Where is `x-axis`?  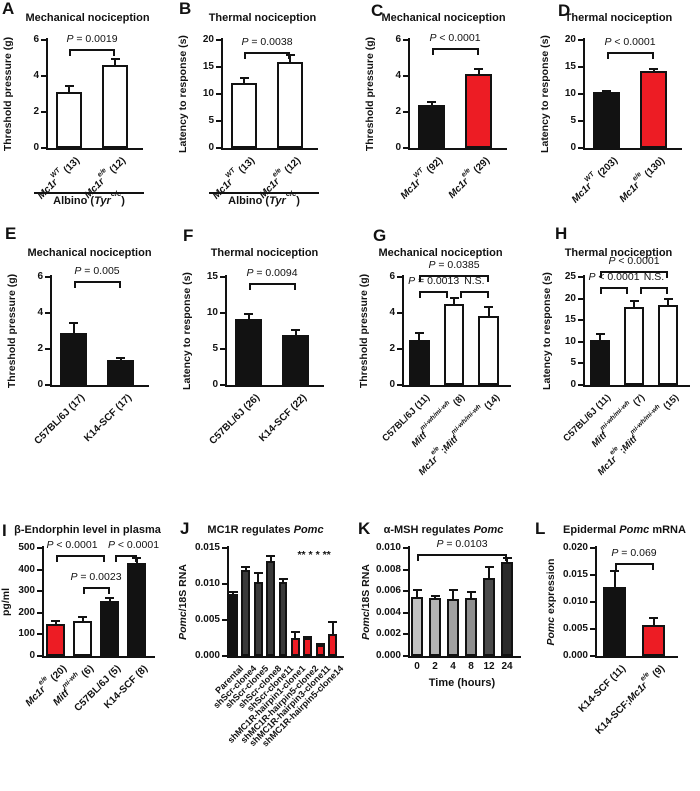
x-axis is located at coordinates (285, 657).